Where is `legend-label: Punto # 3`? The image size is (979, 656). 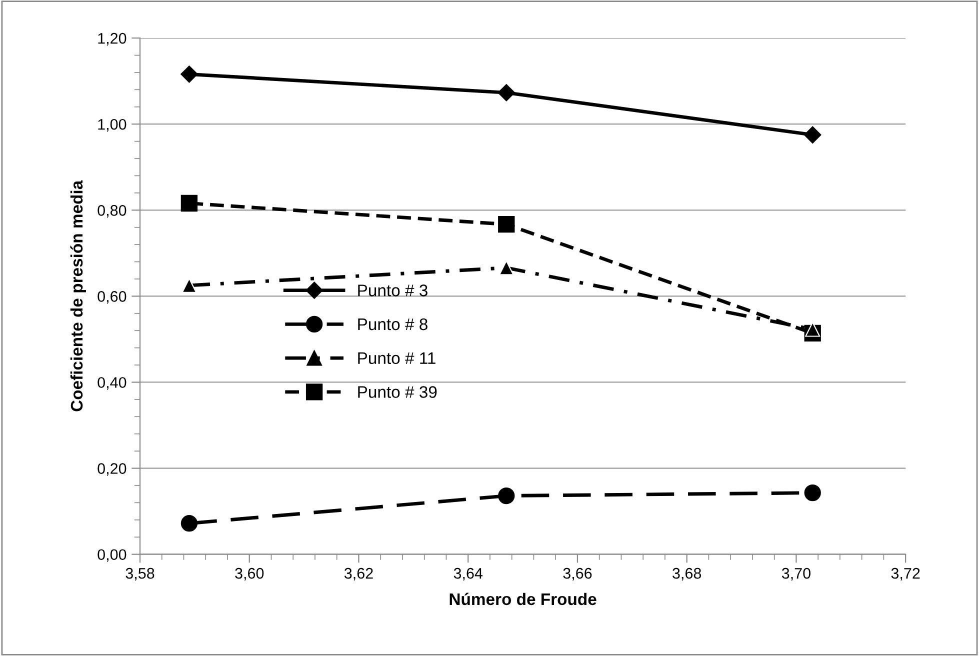
legend-label: Punto # 3 is located at coordinates (393, 290).